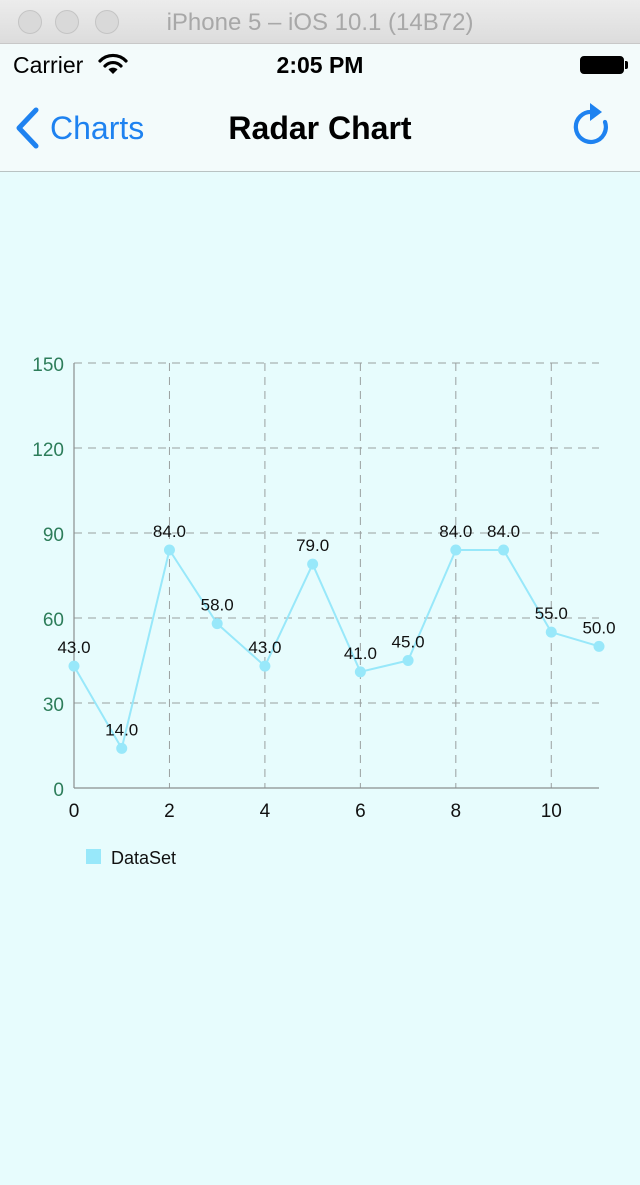  What do you see at coordinates (48, 65) in the screenshot?
I see `carrier-label: Carrier` at bounding box center [48, 65].